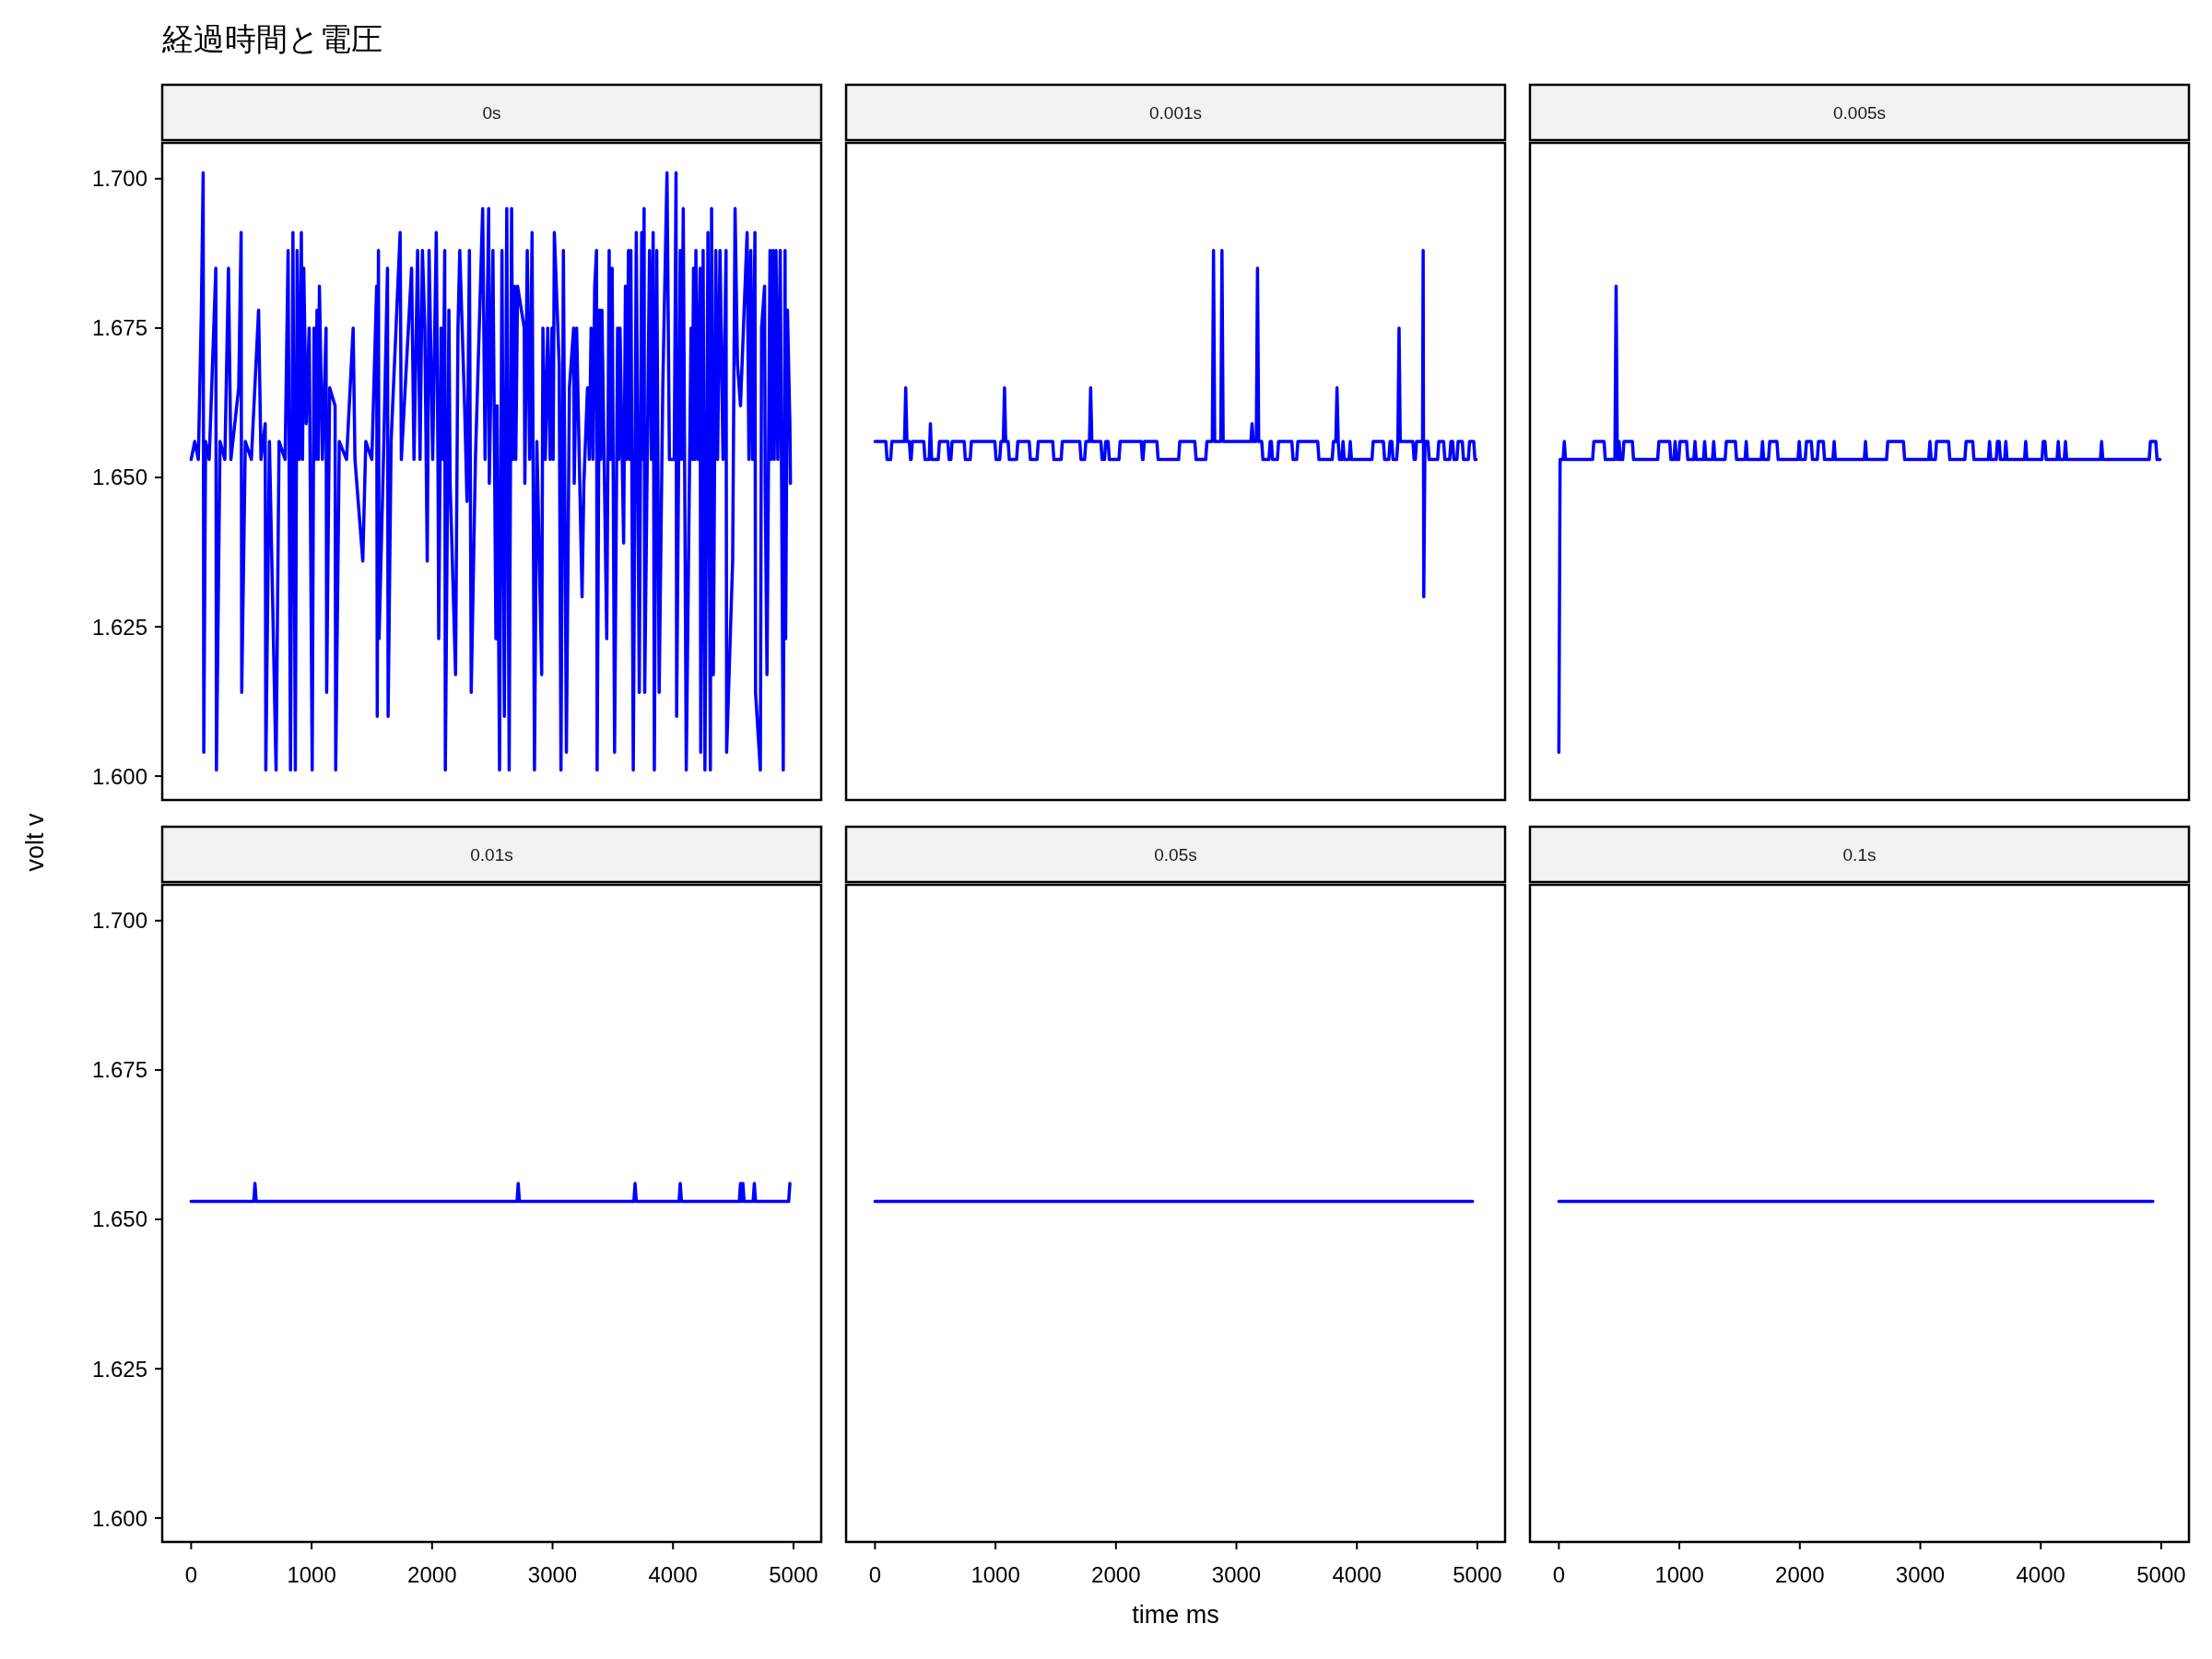 The width and height of the screenshot is (2212, 1659). I want to click on chart-subtitle: 0.001s, so click(1175, 112).